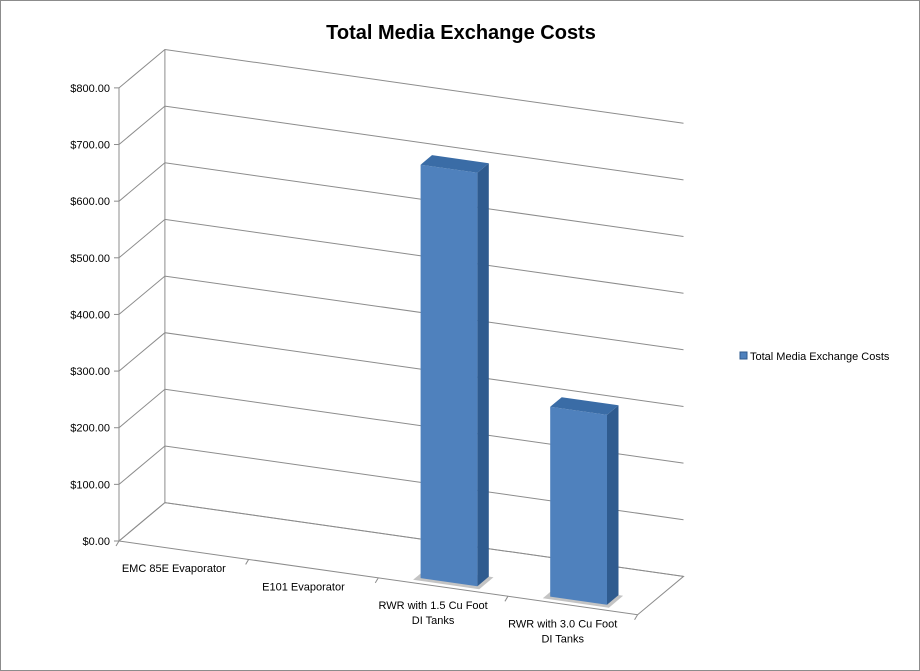 This screenshot has width=920, height=671. Describe the element at coordinates (96, 542) in the screenshot. I see `y-tick-label: $0.00` at that location.